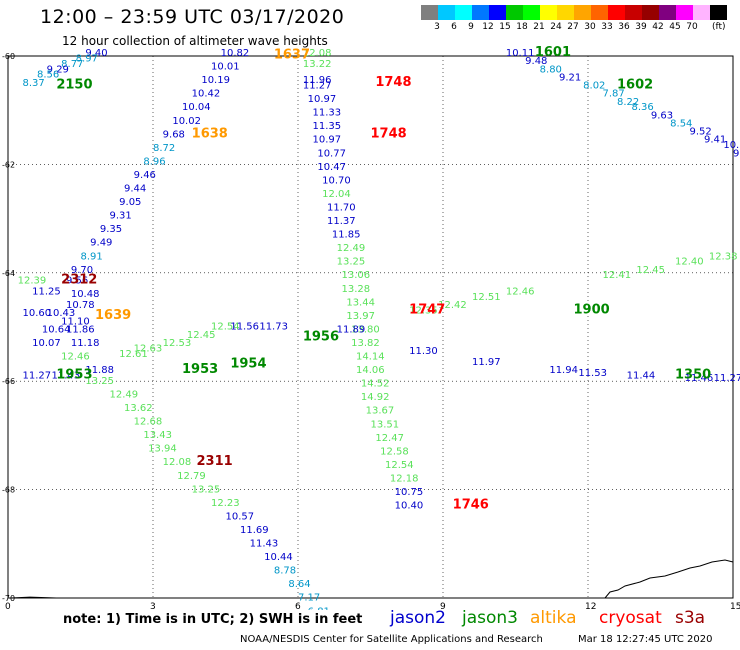  Describe the element at coordinates (321, 337) in the screenshot. I see `pass-time-label: 1956` at that location.